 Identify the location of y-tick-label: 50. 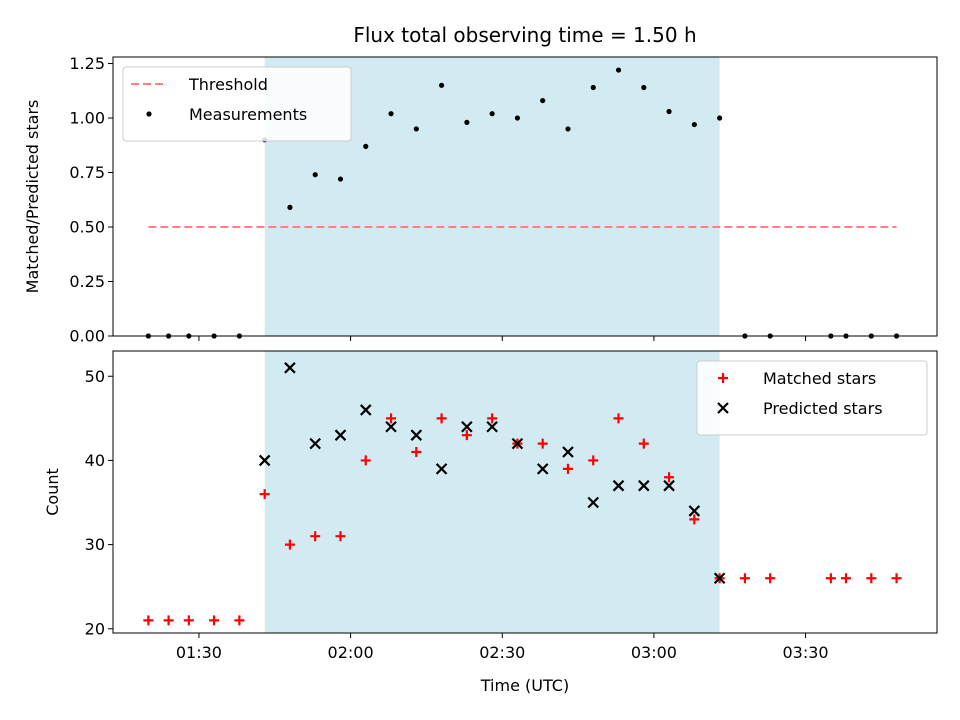
(95, 376).